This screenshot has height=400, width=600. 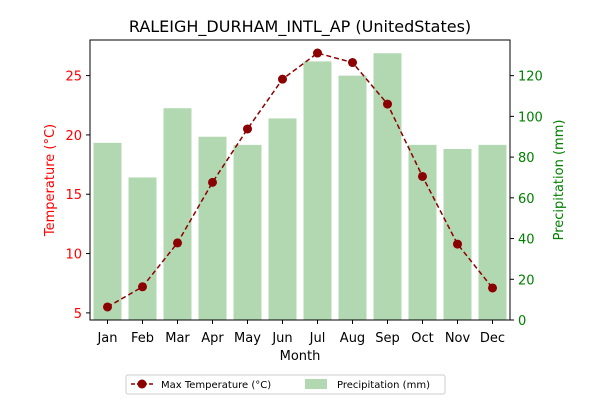 I want to click on y-right-axis-title: Precipitation (mm), so click(x=559, y=180).